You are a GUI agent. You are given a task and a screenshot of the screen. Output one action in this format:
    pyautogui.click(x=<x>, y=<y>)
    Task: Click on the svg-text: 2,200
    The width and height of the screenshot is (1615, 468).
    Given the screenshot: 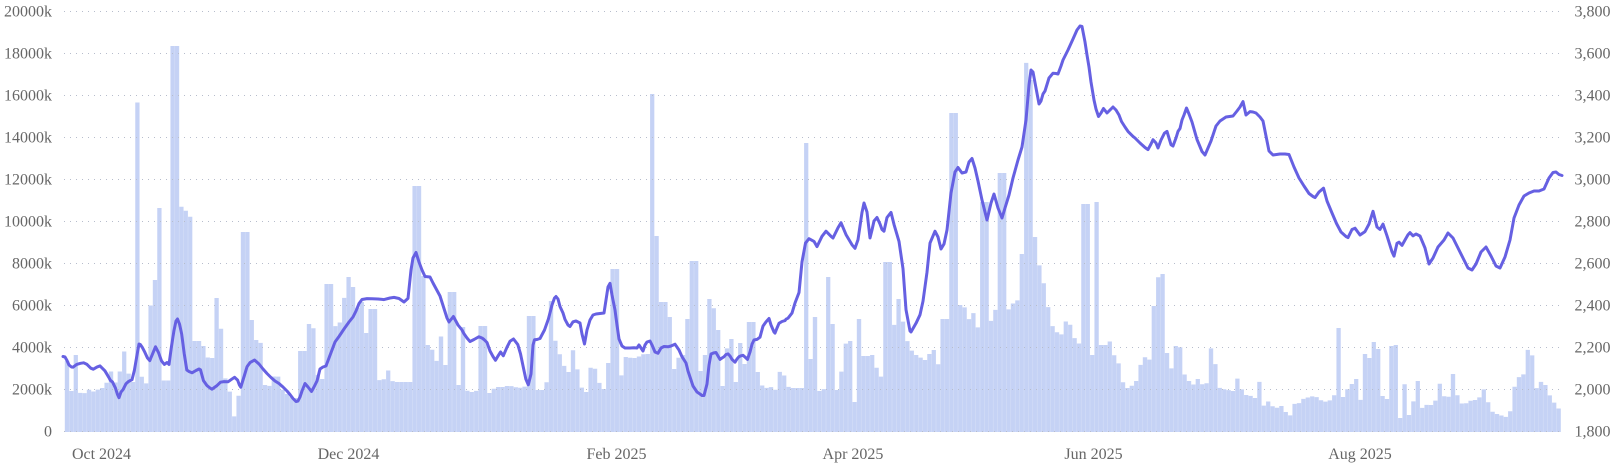 What is the action you would take?
    pyautogui.click(x=1593, y=348)
    